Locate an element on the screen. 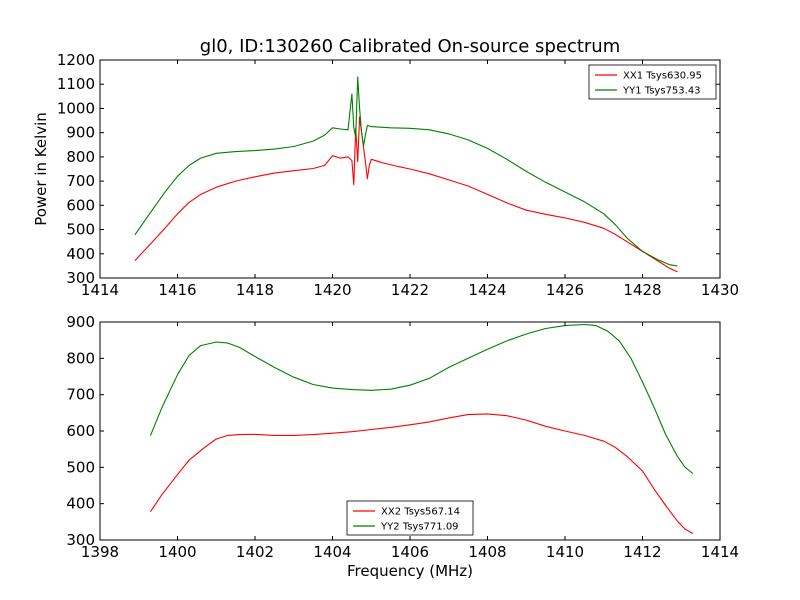  x-tick-label: 1422 is located at coordinates (410, 290).